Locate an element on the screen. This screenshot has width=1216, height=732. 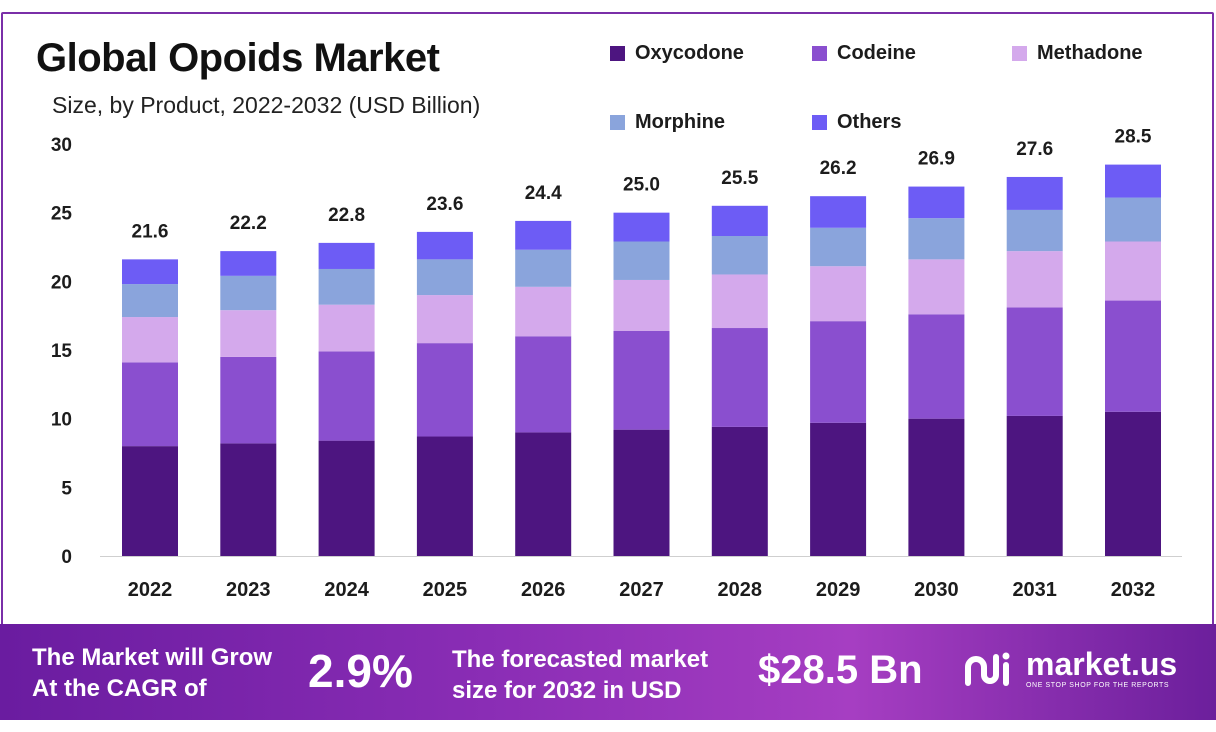
summary-banner is located at coordinates (608, 672).